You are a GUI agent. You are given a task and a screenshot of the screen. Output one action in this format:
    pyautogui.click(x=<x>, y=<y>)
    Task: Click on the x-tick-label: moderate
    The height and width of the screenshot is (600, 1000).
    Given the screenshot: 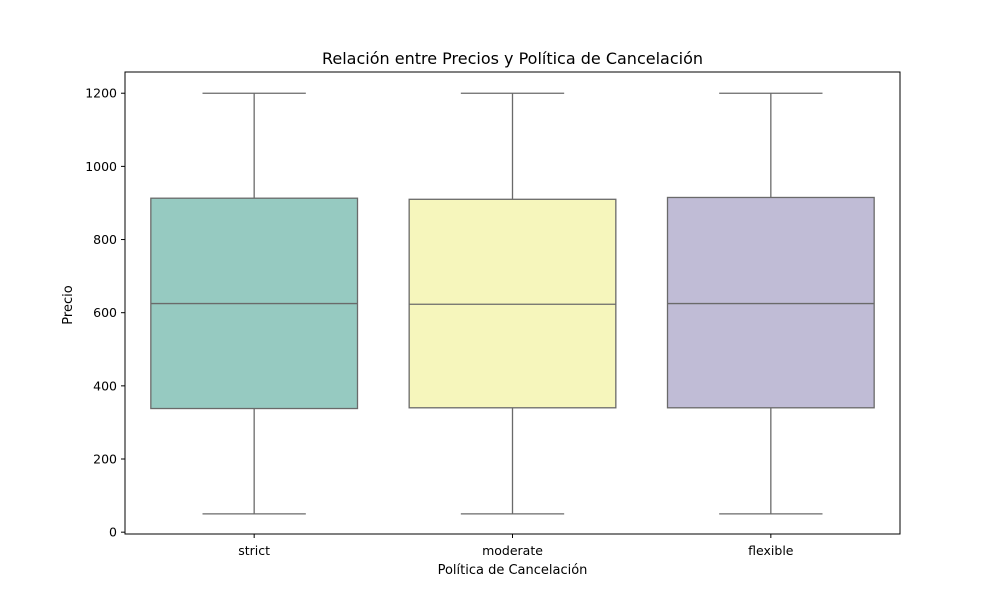 What is the action you would take?
    pyautogui.click(x=512, y=550)
    